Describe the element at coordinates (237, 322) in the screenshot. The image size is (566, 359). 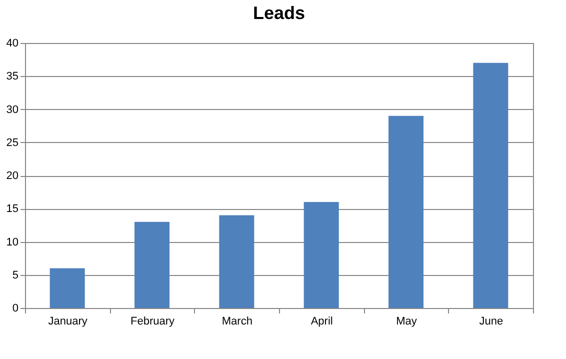
I see `x-tick-label: March` at that location.